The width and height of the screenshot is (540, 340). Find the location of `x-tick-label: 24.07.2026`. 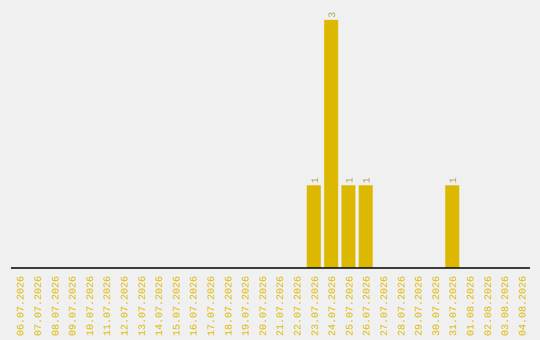

x-tick-label: 24.07.2026 is located at coordinates (334, 306).